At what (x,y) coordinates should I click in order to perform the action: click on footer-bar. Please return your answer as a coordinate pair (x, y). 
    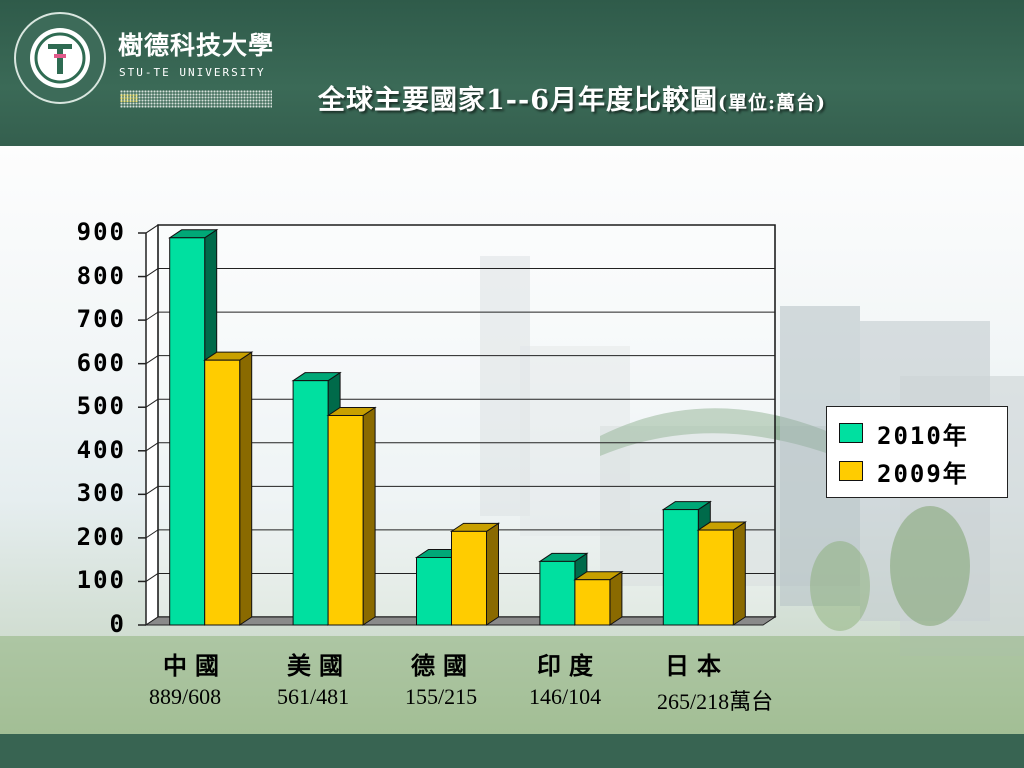
    Looking at the image, I should click on (512, 751).